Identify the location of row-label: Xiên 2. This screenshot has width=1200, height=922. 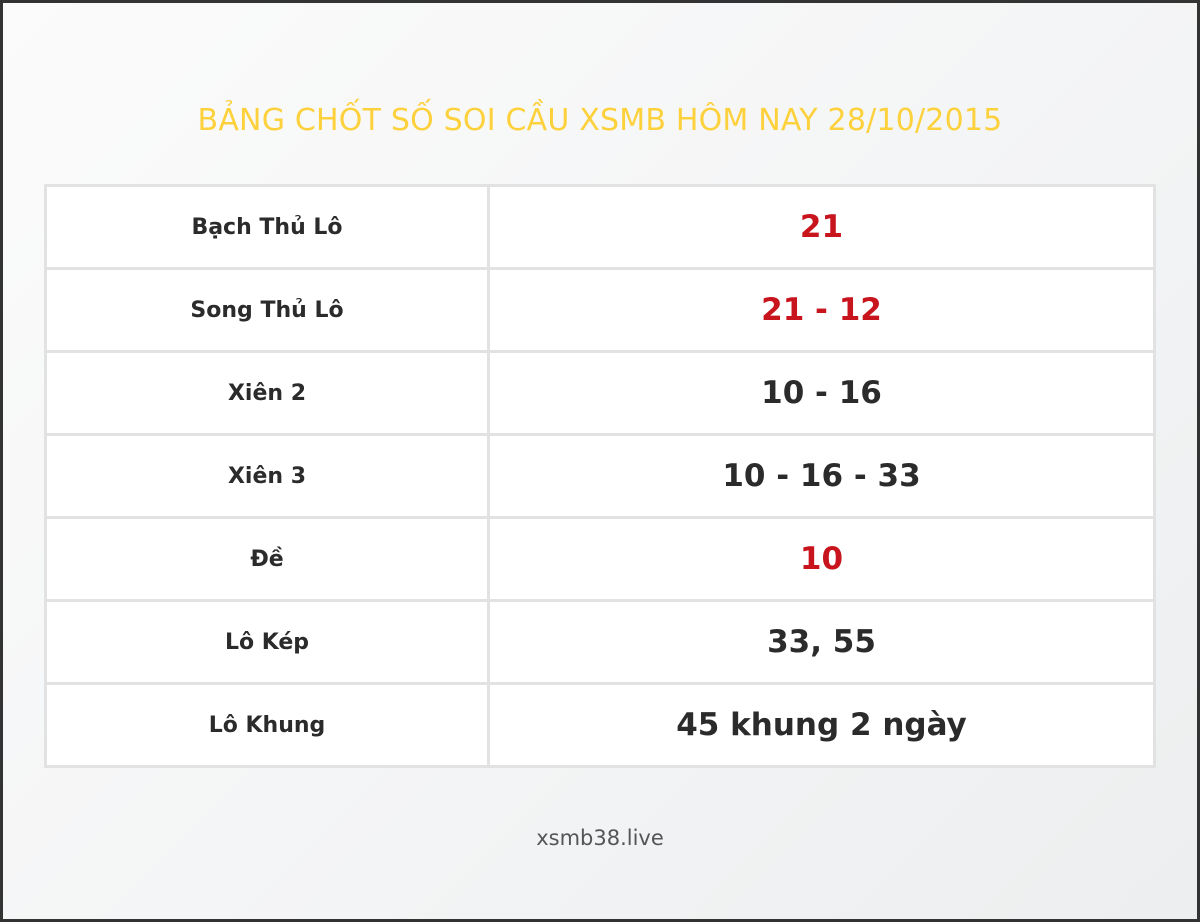
(267, 393).